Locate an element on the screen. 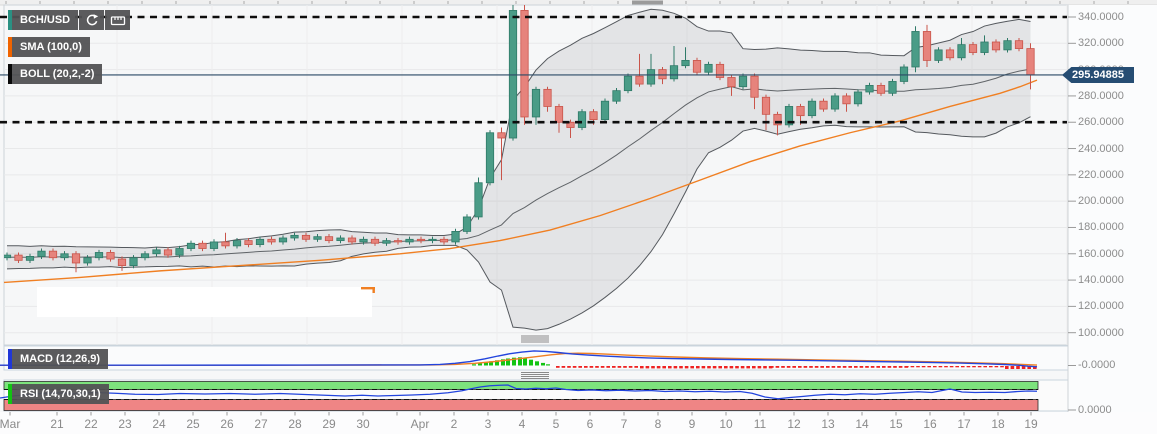 Image resolution: width=1157 pixels, height=434 pixels. time-axis-label: 25 is located at coordinates (193, 424).